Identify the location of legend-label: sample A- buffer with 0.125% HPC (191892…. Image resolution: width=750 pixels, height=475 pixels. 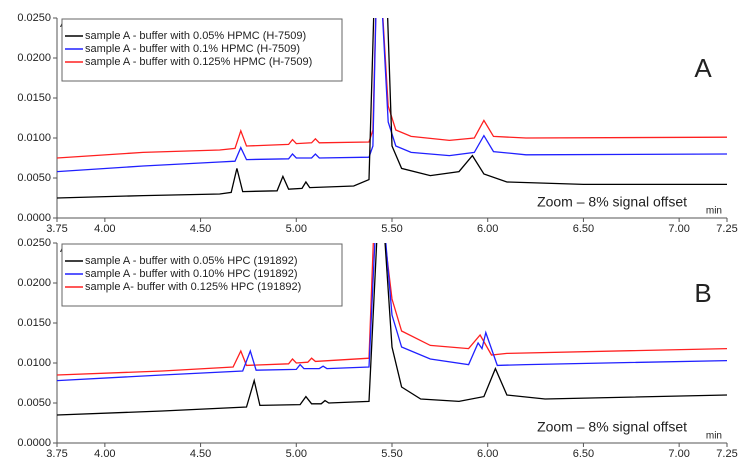
(193, 287).